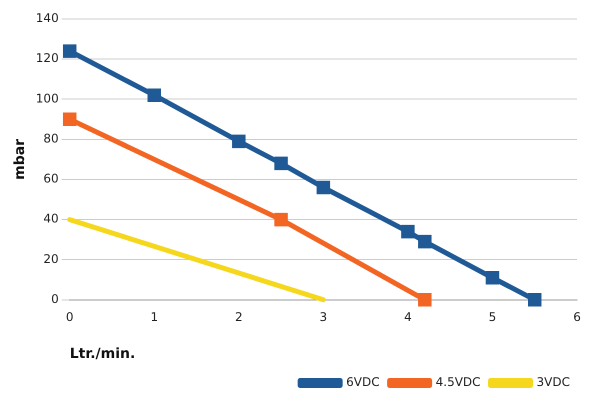 Image resolution: width=596 pixels, height=407 pixels. I want to click on x-tick-label: 5, so click(492, 317).